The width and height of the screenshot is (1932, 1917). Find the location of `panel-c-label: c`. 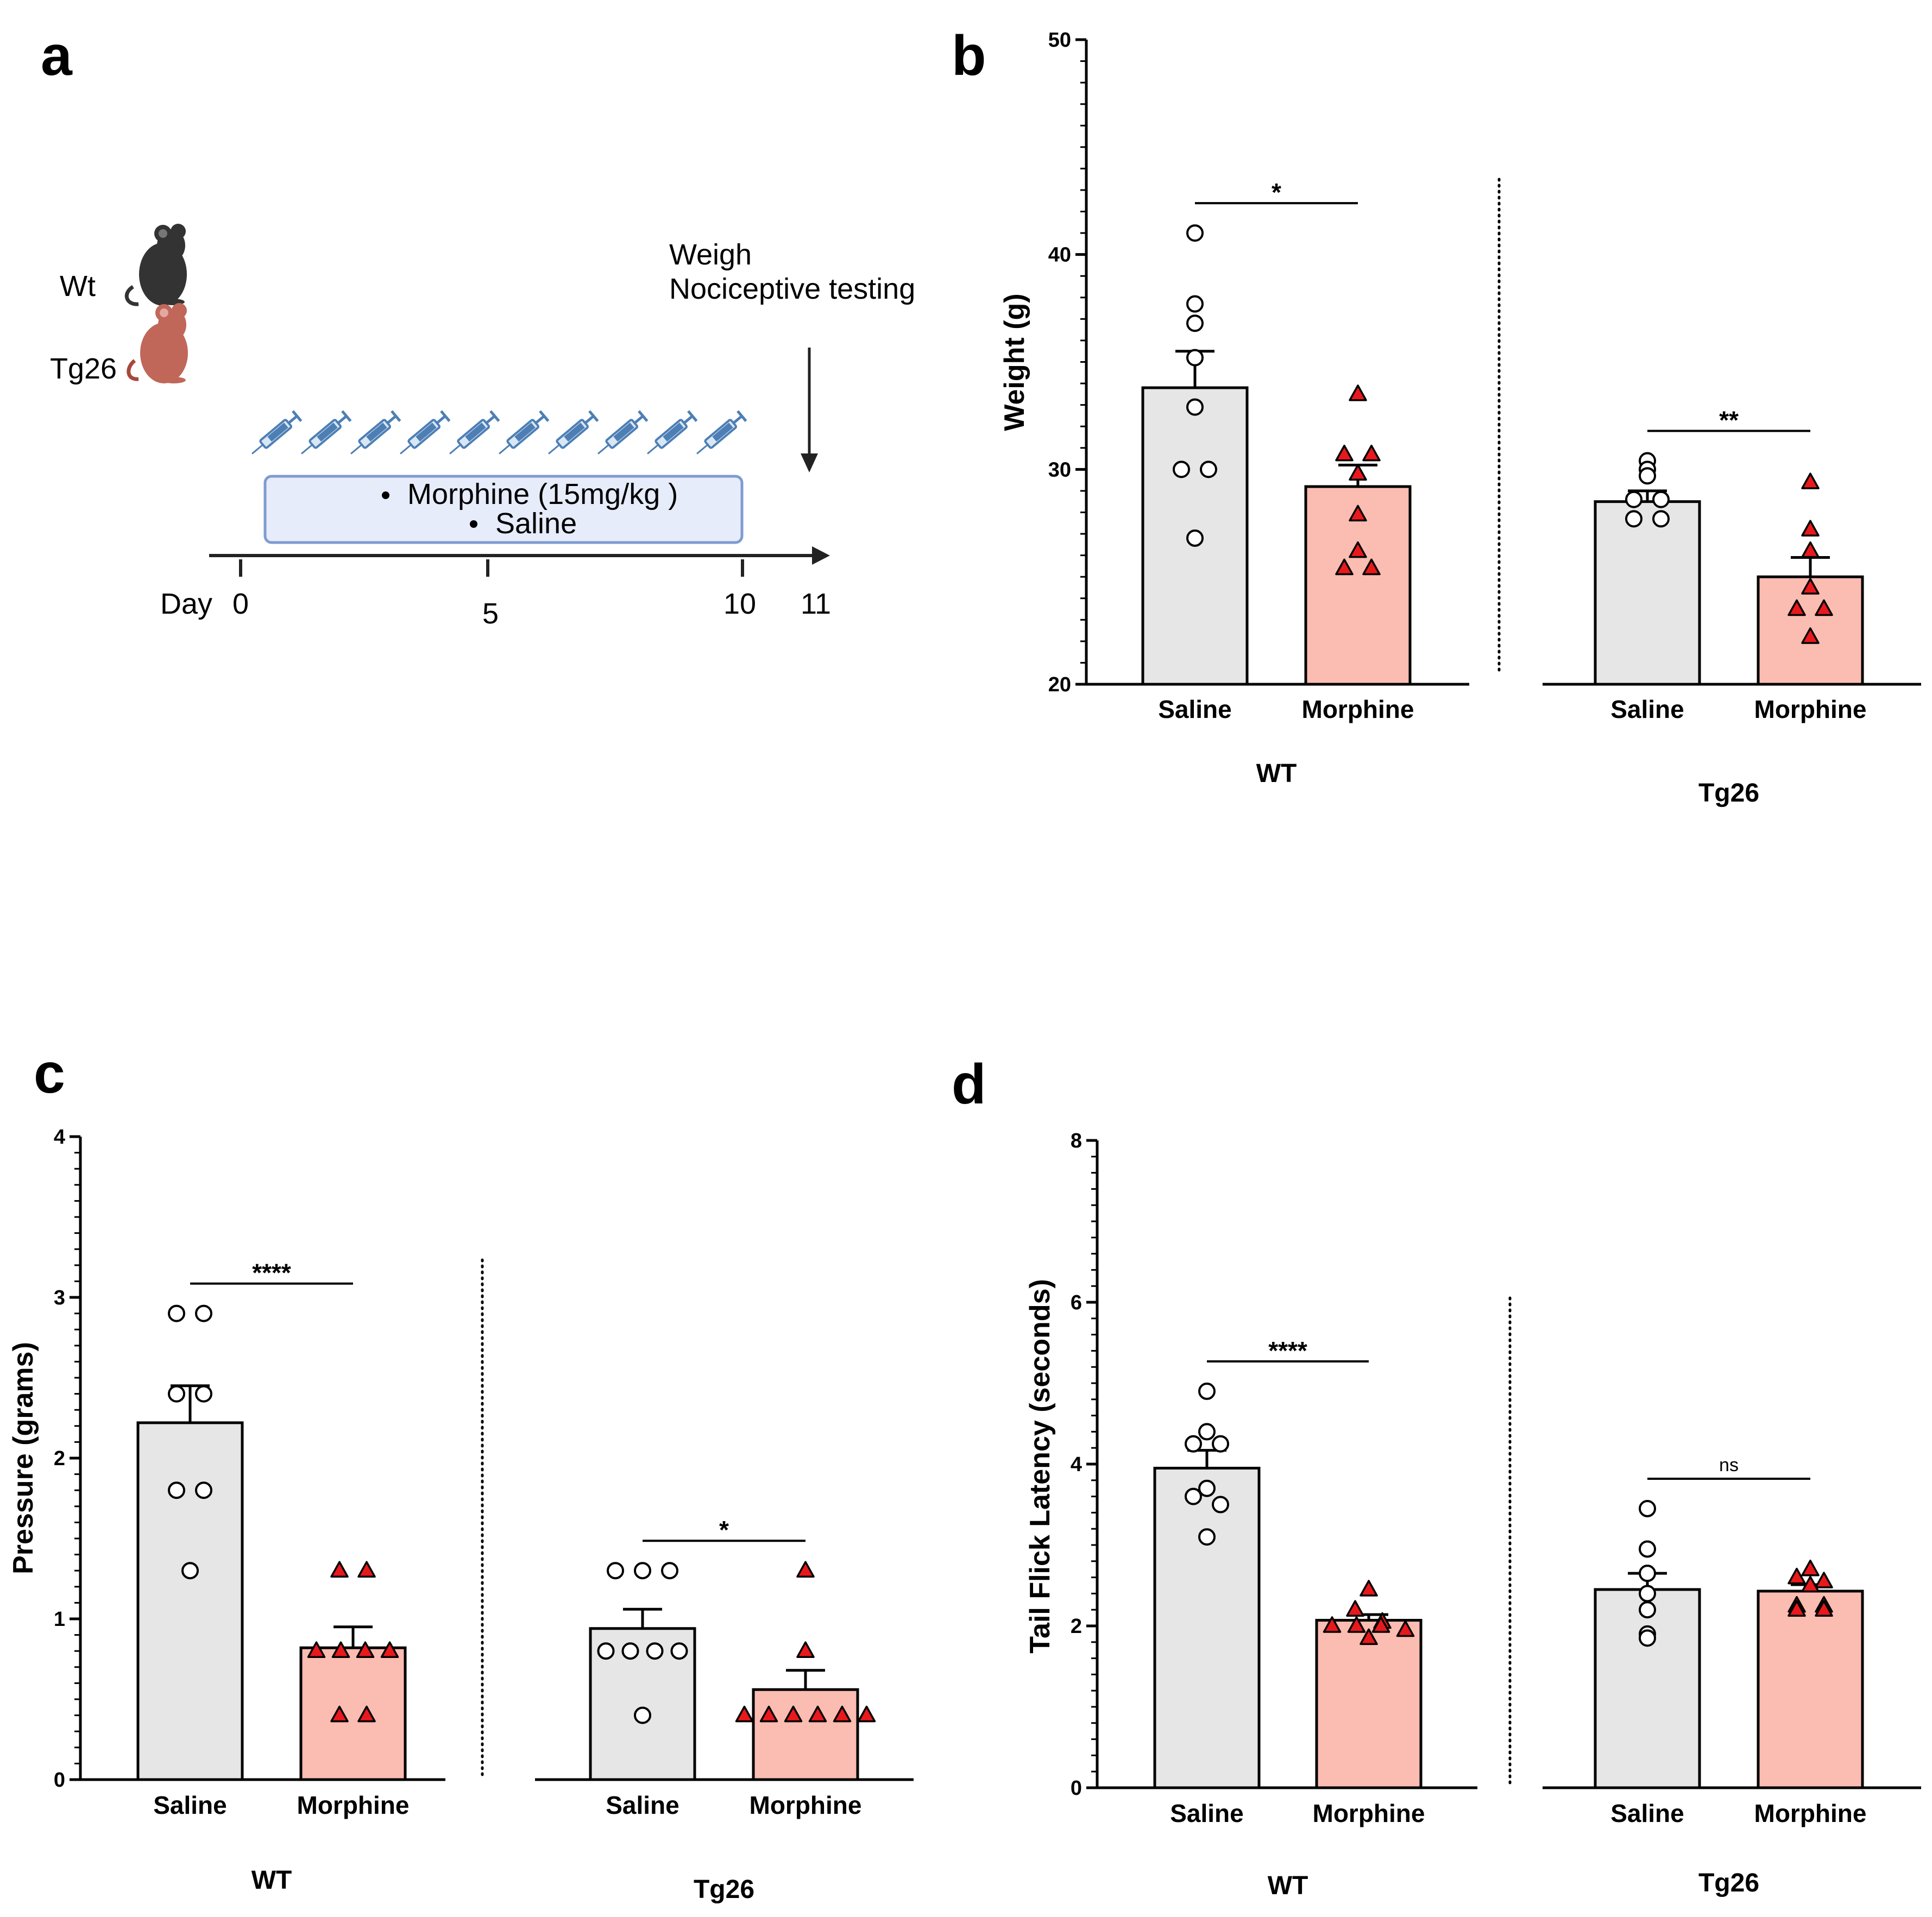

panel-c-label: c is located at coordinates (49, 1074).